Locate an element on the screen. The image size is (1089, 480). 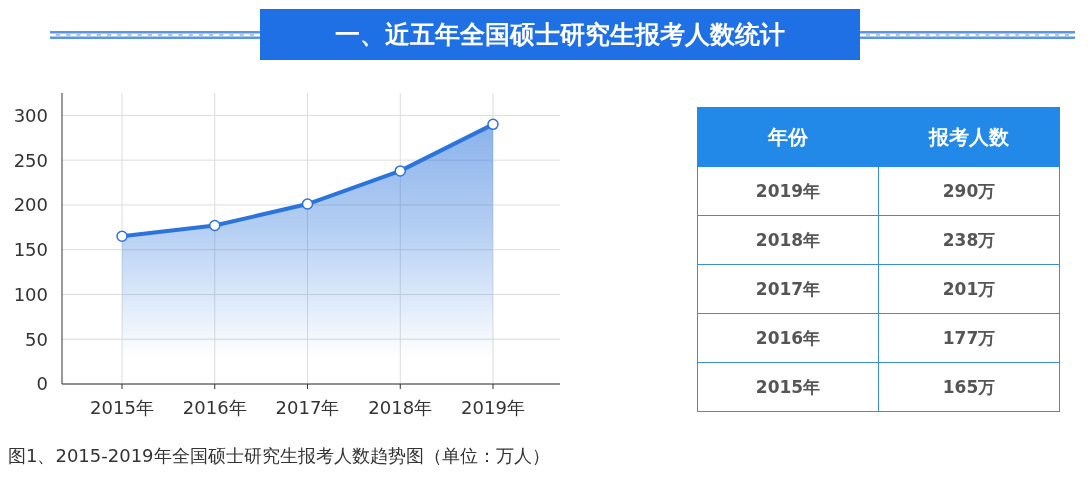
data-label: 238万 is located at coordinates (969, 239).